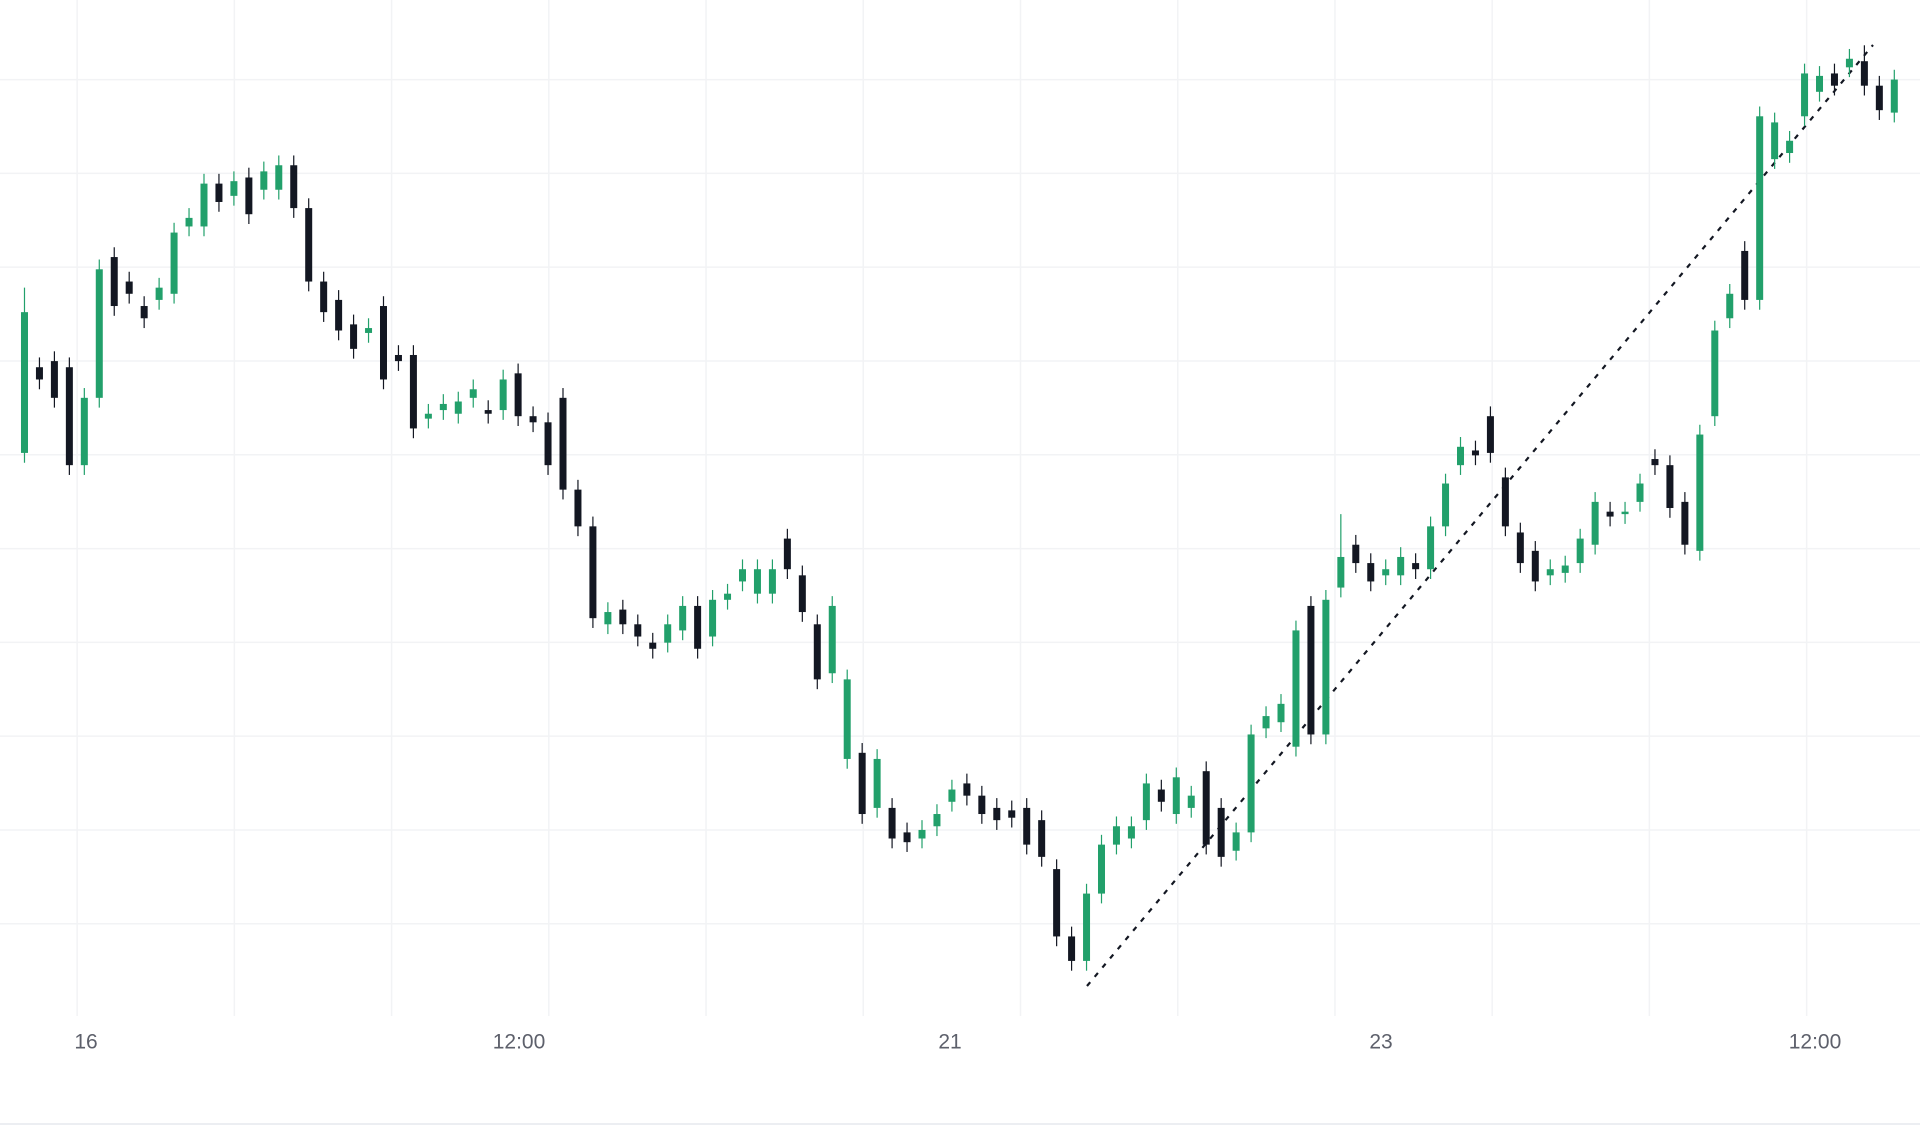  What do you see at coordinates (519, 1042) in the screenshot?
I see `x-tick-label: 12:00` at bounding box center [519, 1042].